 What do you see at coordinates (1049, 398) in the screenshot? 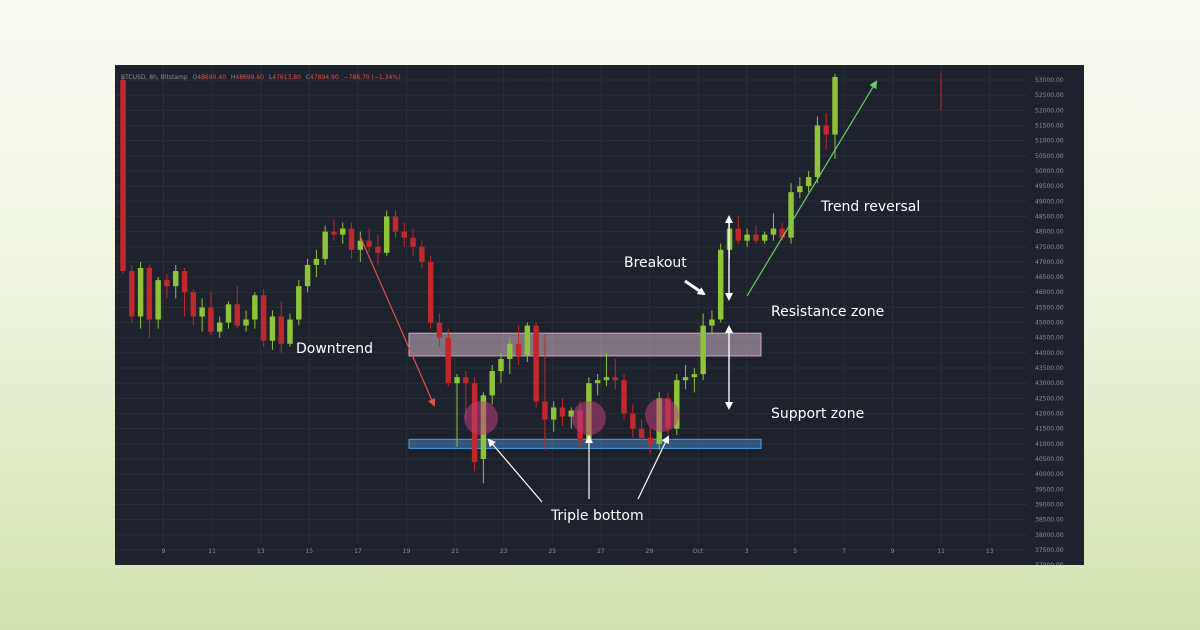
I see `y-tick-label: 42500.00` at bounding box center [1049, 398].